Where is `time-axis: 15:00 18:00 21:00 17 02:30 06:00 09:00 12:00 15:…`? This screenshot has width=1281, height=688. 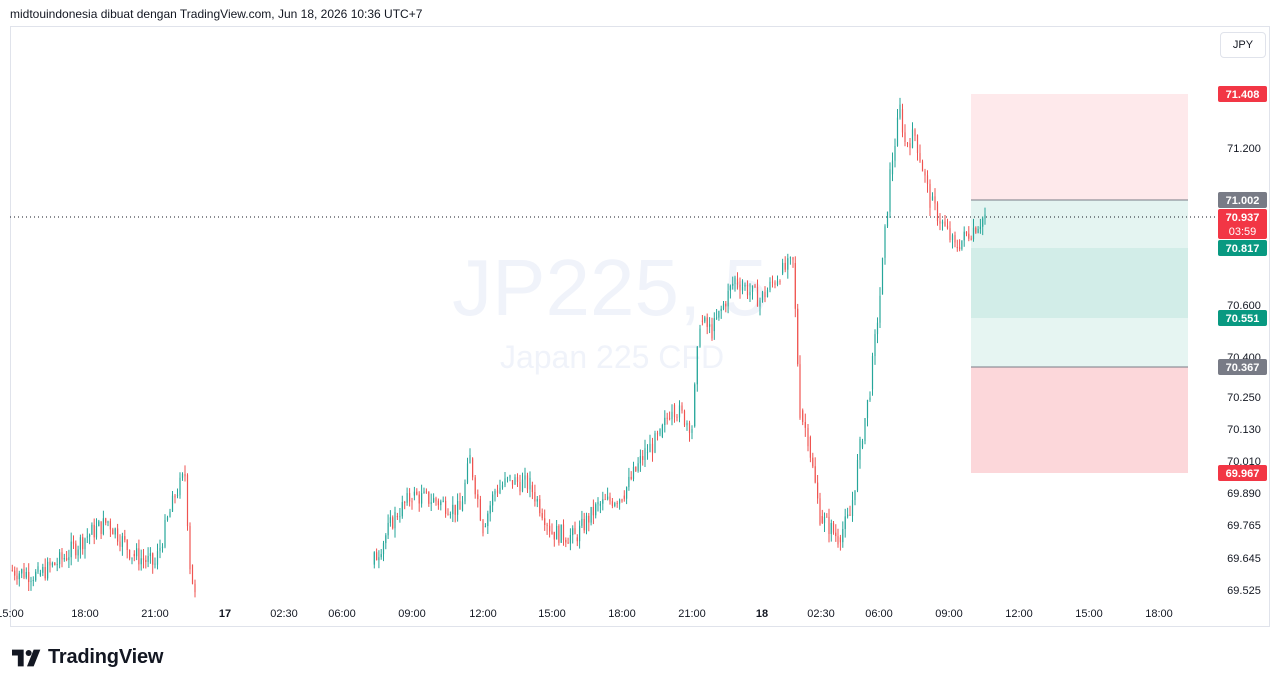
time-axis: 15:00 18:00 21:00 17 02:30 06:00 09:00 12:00 15:… is located at coordinates (586, 614).